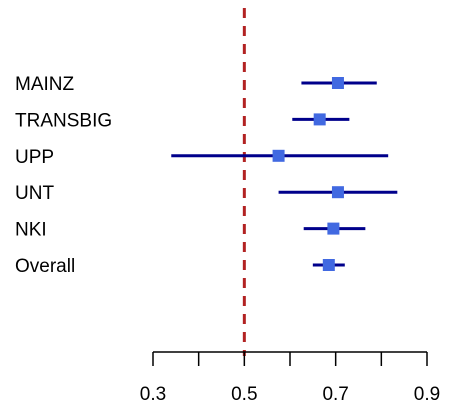  I want to click on point-estimate-overall, so click(328, 265).